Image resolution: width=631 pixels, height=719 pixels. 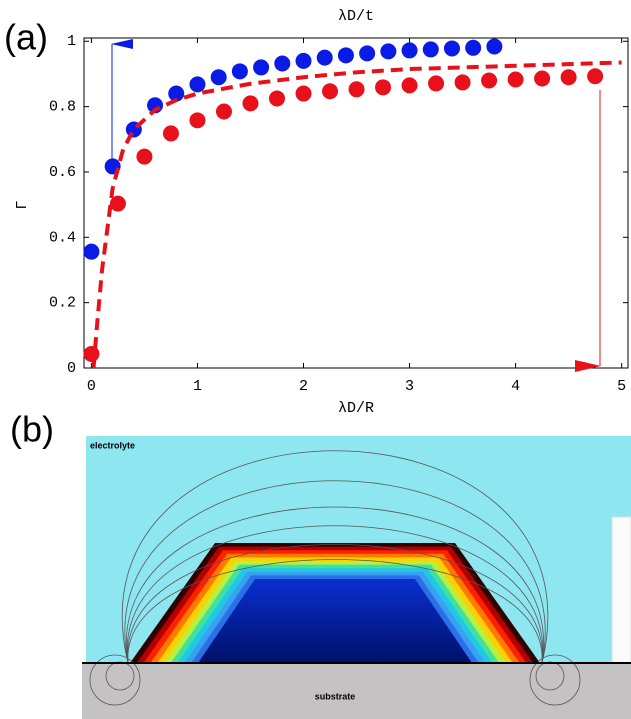 I want to click on y-tick-label: 1, so click(x=71, y=41).